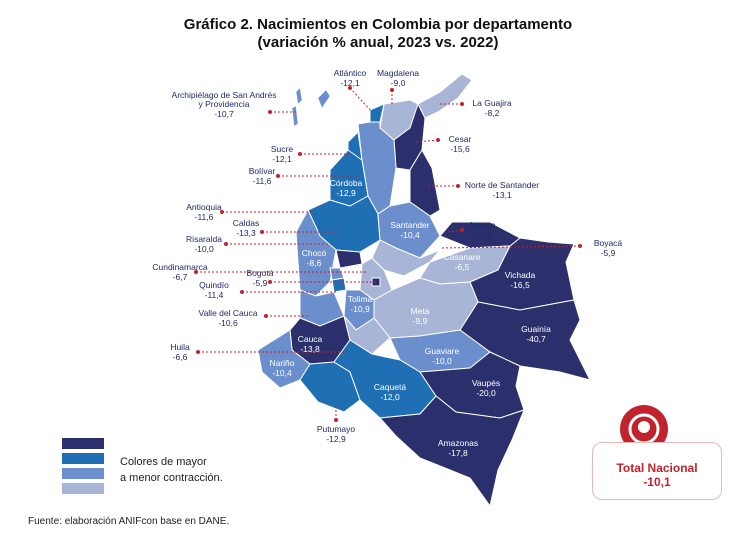  Describe the element at coordinates (482, 225) in the screenshot. I see `label-arauca-name: Arauca` at that location.